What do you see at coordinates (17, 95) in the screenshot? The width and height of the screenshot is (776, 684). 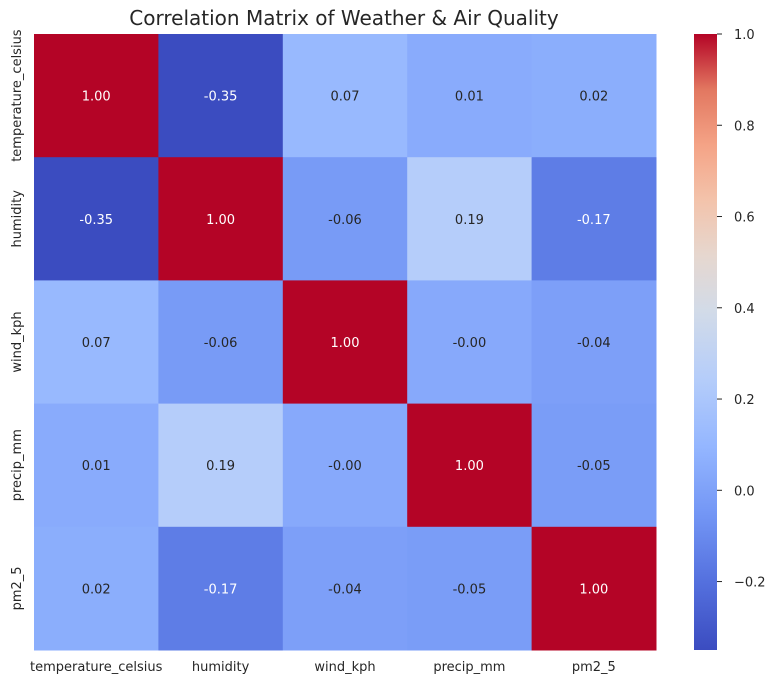 I see `y-tick-label: temperature_celsius` at bounding box center [17, 95].